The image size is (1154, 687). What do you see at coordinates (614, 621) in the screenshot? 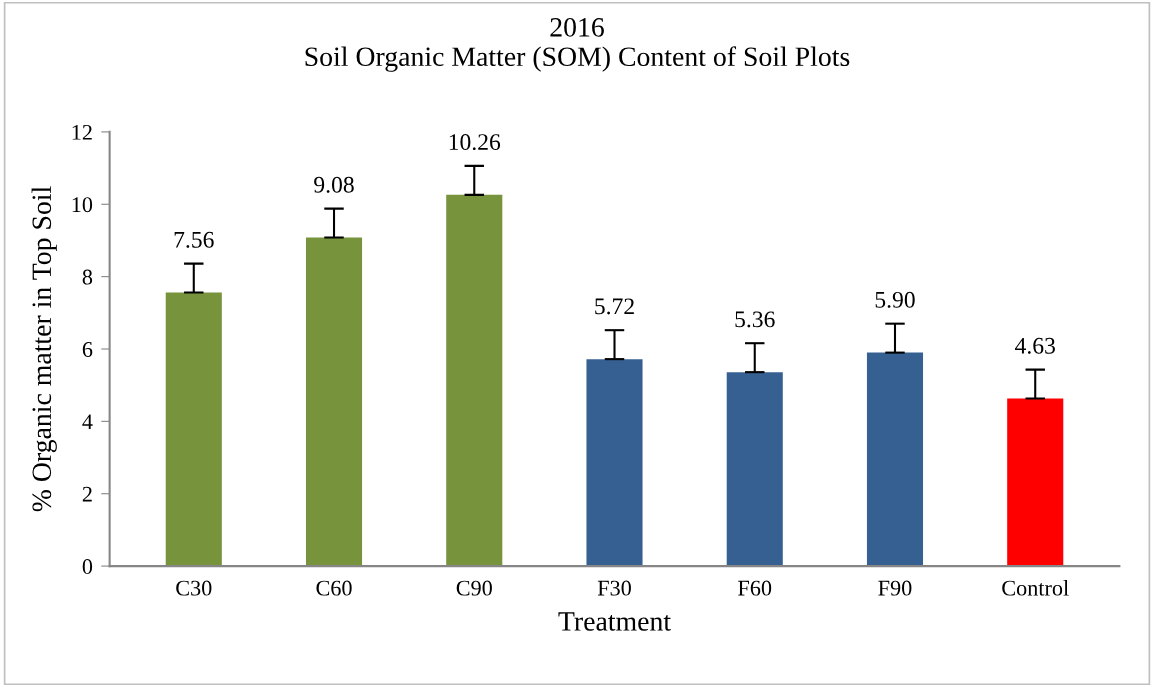
I see `x-axis-title: Treatment` at bounding box center [614, 621].